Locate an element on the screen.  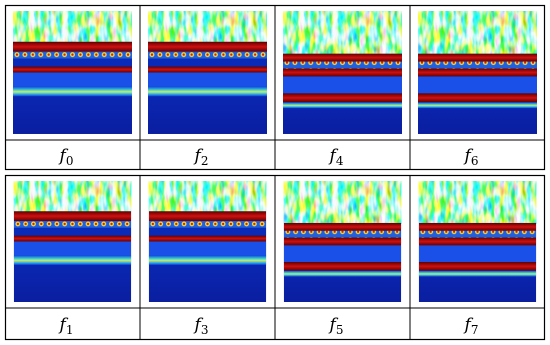
panel-label: f0 is located at coordinates (66, 157).